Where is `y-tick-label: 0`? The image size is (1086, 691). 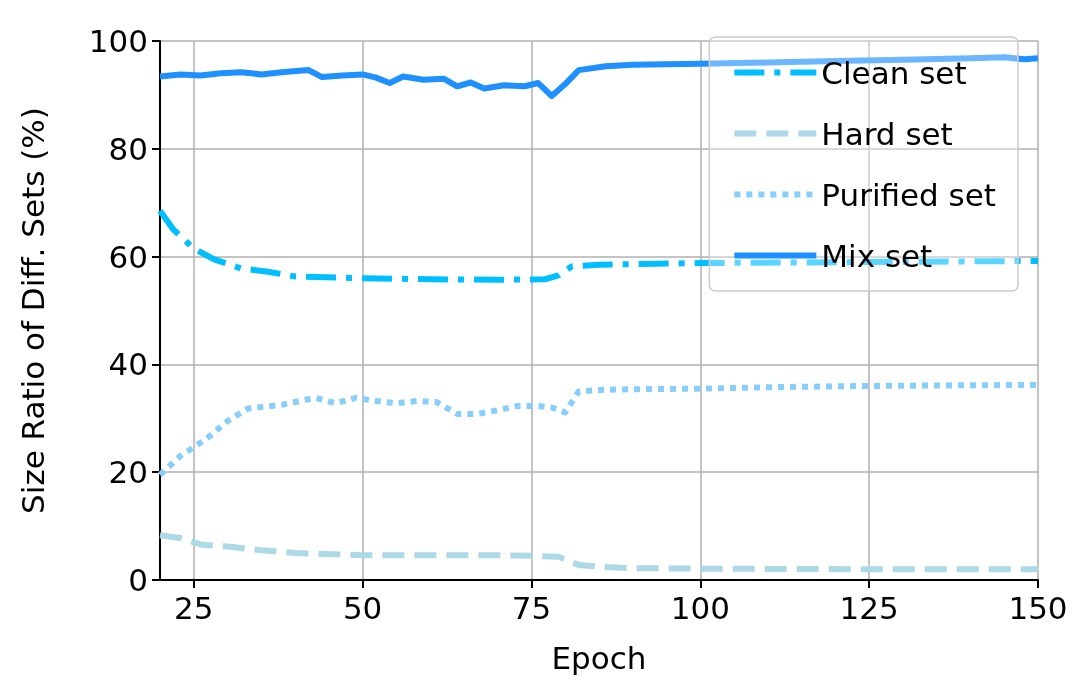
y-tick-label: 0 is located at coordinates (138, 580).